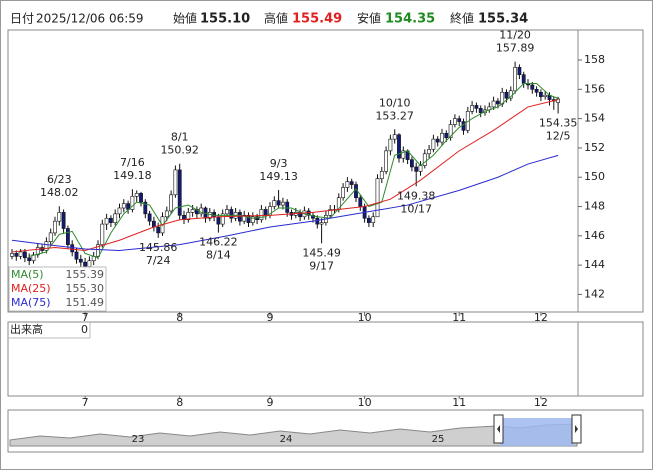 This screenshot has width=653, height=470. I want to click on annotation-date: 10/10, so click(395, 102).